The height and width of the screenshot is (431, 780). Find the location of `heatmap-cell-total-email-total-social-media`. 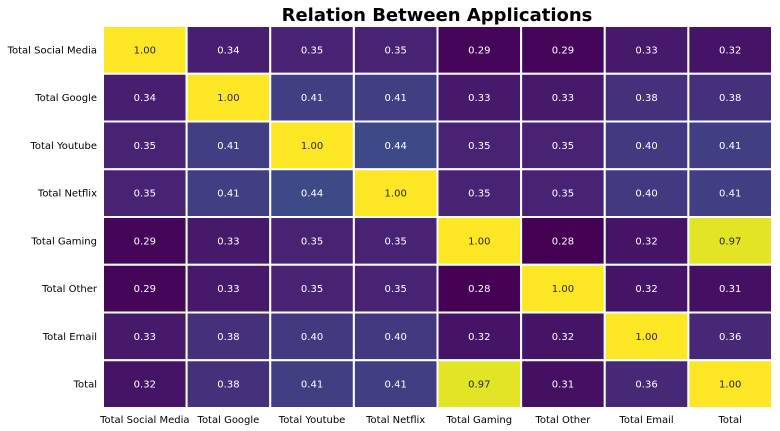

heatmap-cell-total-email-total-social-media is located at coordinates (145, 336).